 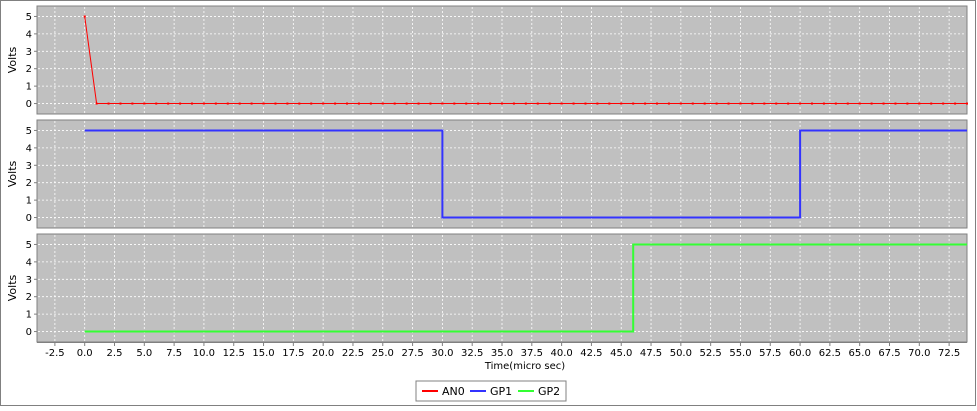 I want to click on x-tick-label: 2.5, so click(x=115, y=353).